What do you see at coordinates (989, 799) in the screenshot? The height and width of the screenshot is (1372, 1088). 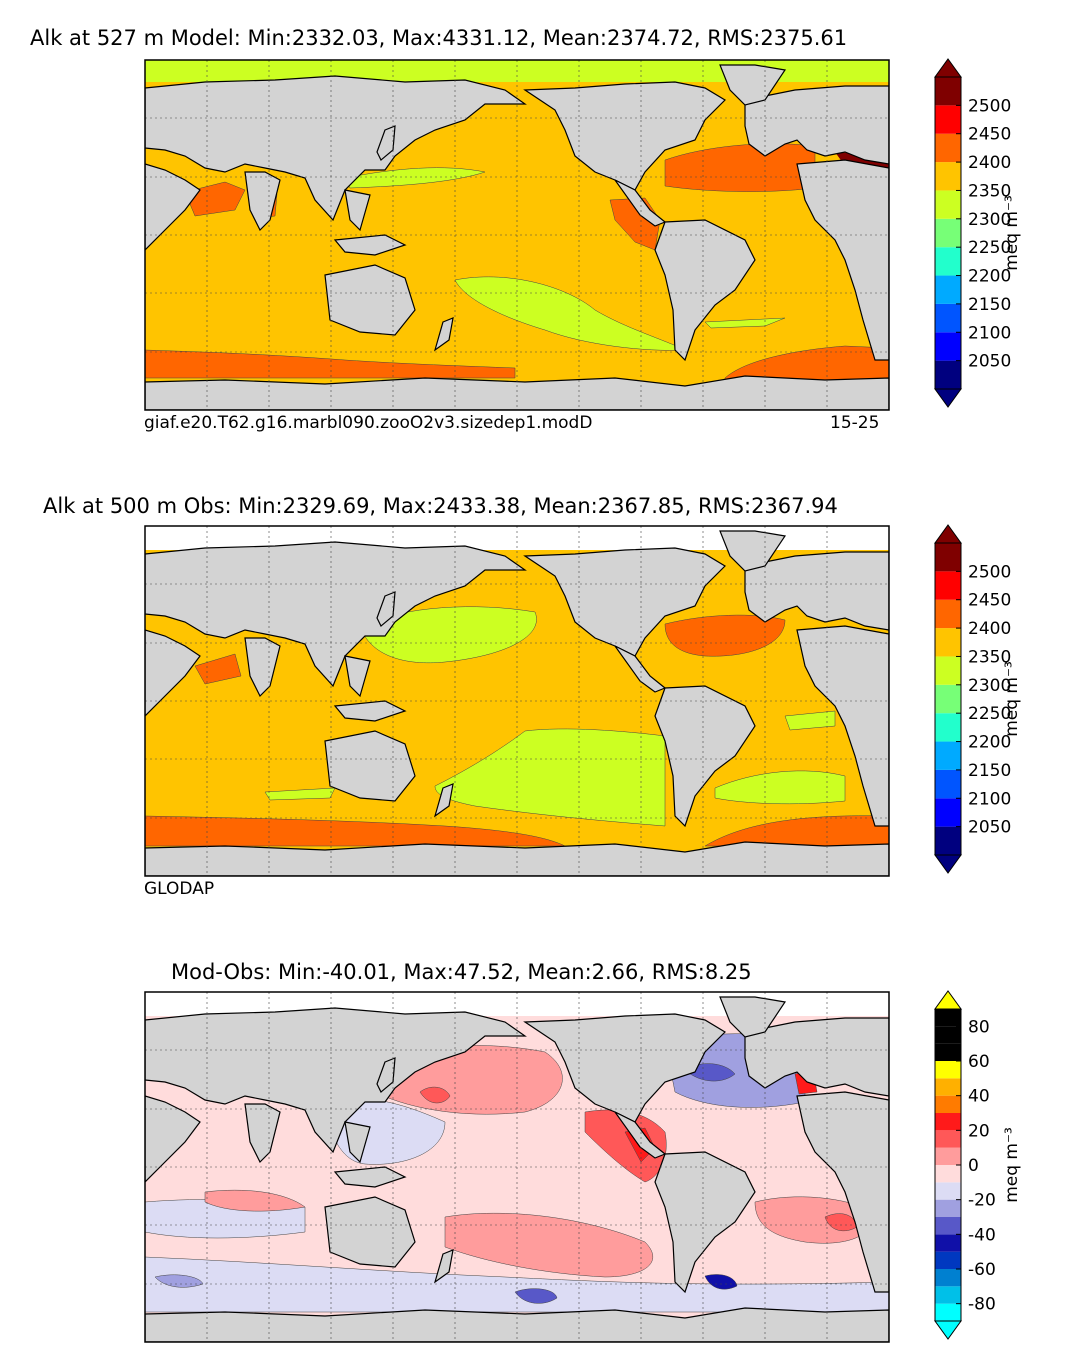 I see `panel2-colorbar-tick-label: 2100` at bounding box center [989, 799].